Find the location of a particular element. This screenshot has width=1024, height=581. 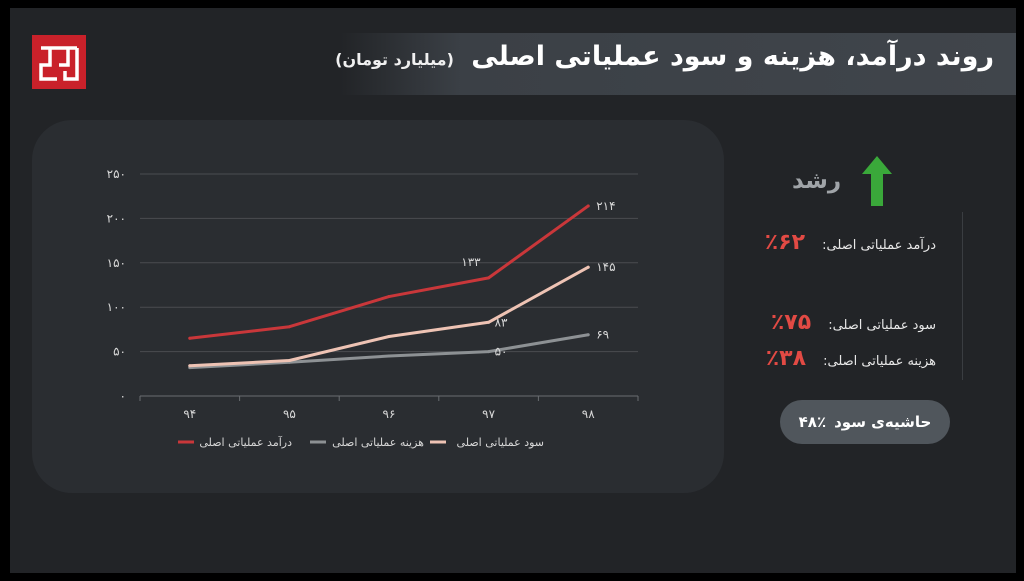

growth-cost-label: هزینه عملیاتی اصلی: is located at coordinates (879, 361).